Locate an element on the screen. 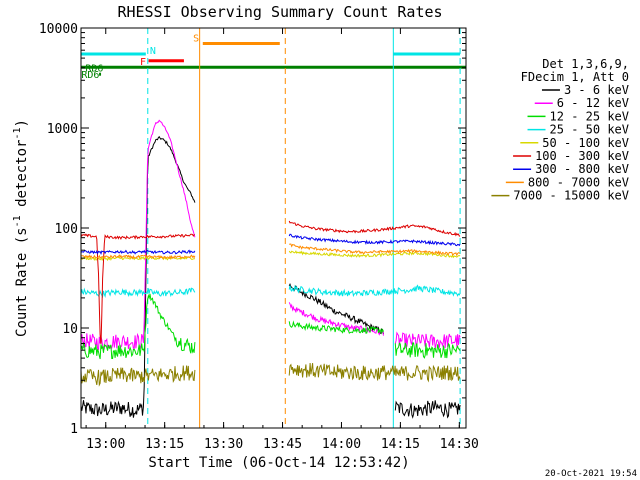 This screenshot has height=480, width=640. series-line-25-50-kev-seg1 is located at coordinates (374, 291).